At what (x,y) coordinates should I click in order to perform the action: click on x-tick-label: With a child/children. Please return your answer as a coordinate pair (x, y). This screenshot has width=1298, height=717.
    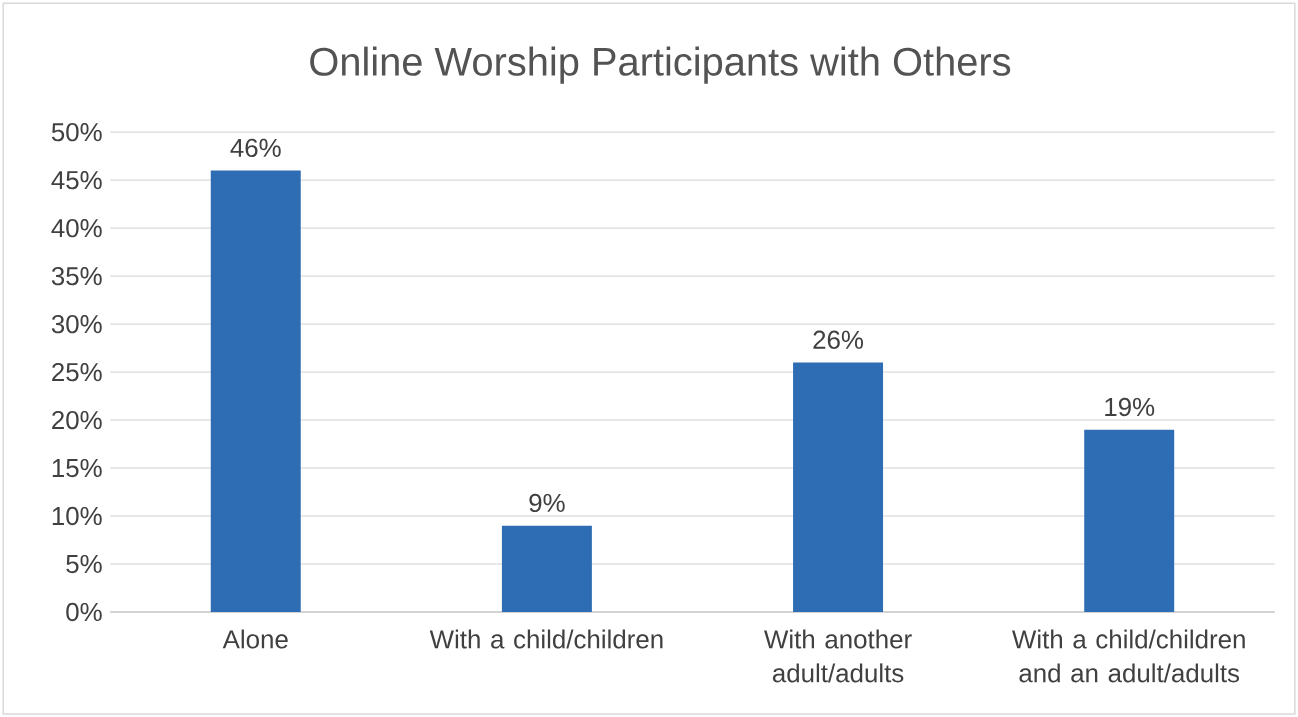
    Looking at the image, I should click on (546, 639).